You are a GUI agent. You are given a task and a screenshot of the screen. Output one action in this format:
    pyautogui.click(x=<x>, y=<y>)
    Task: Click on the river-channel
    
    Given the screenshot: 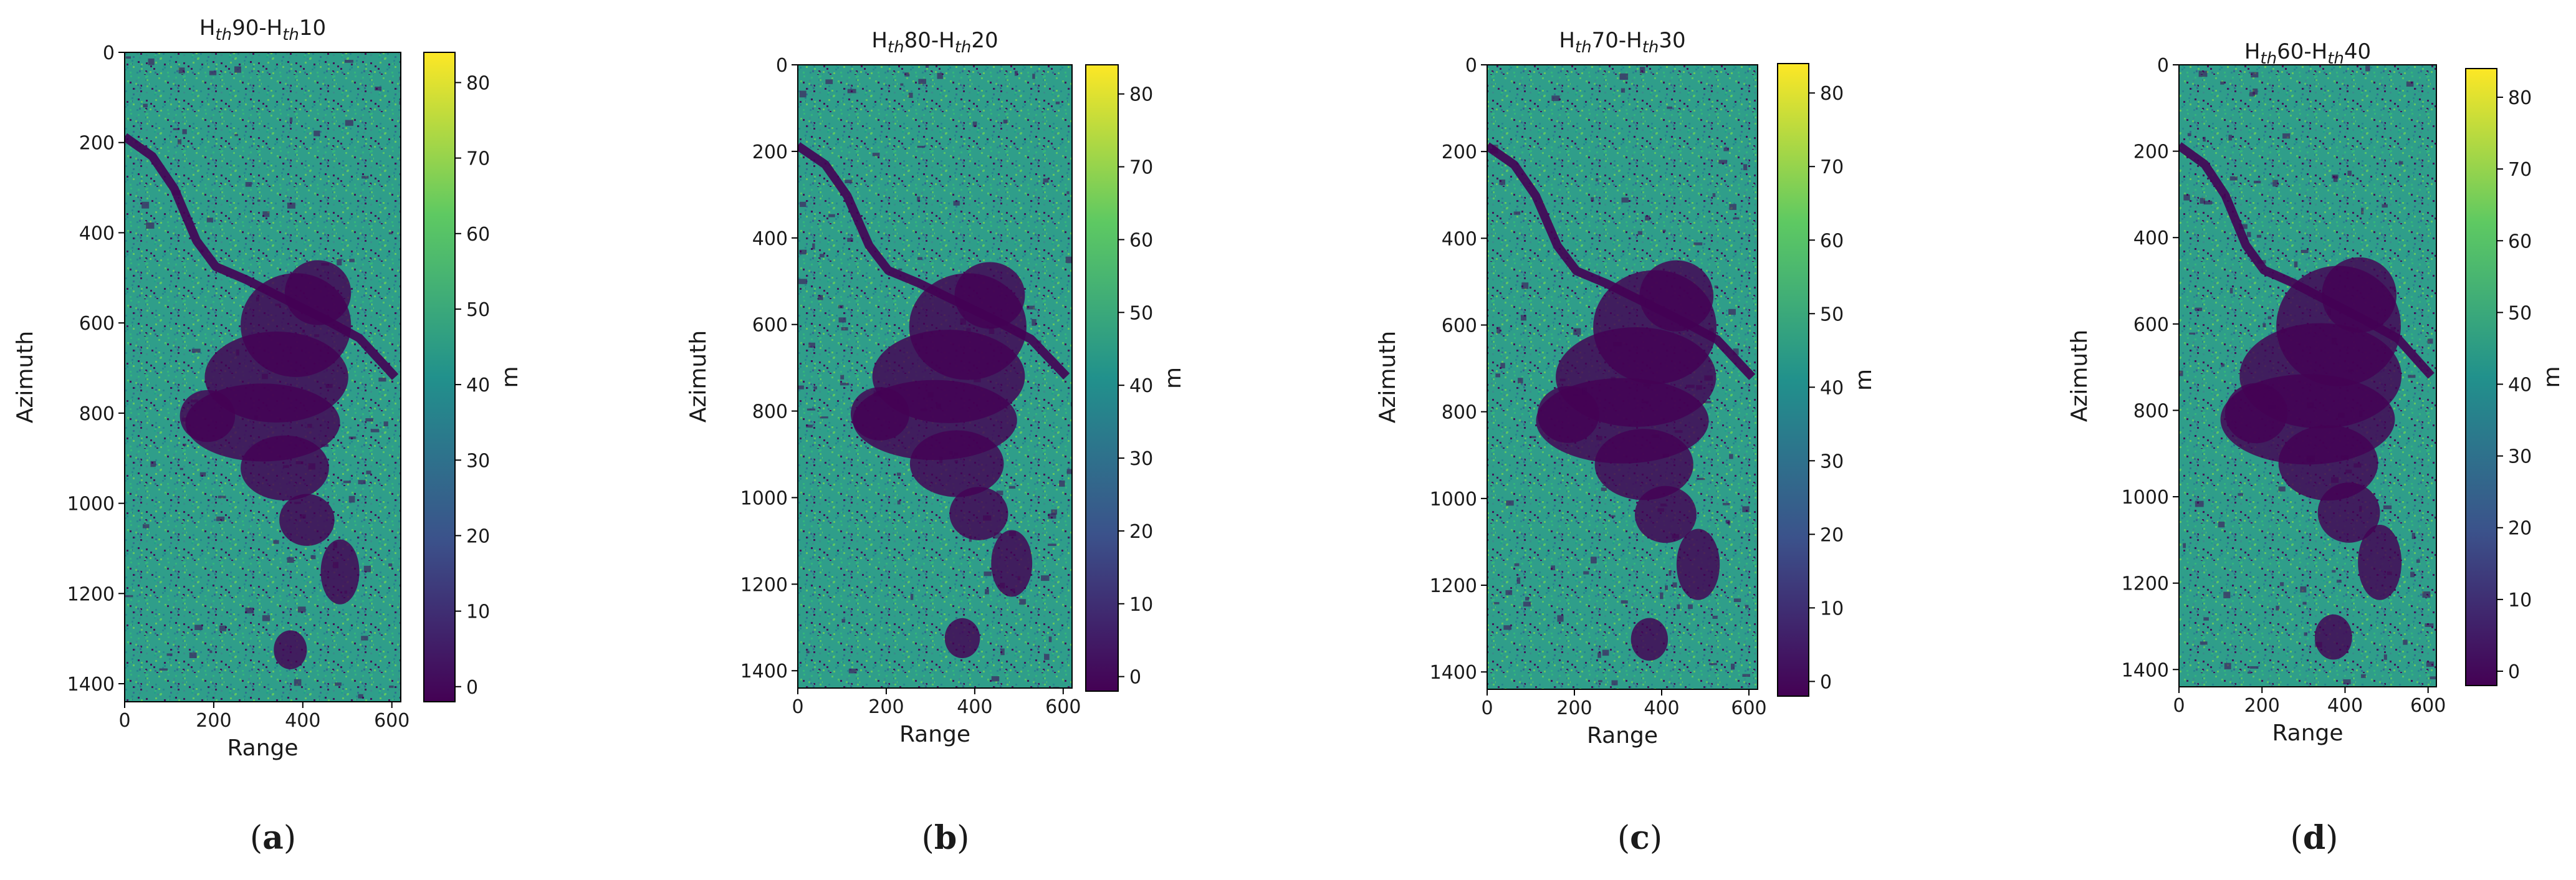 What is the action you would take?
    pyautogui.click(x=262, y=256)
    